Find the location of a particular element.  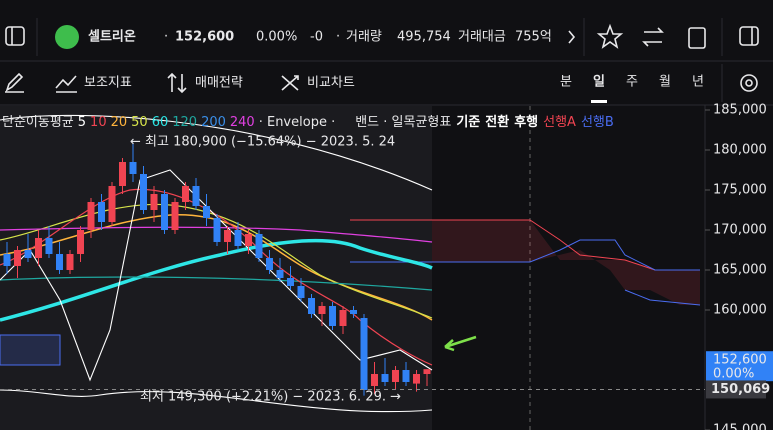

legend-period: 120 is located at coordinates (184, 122).